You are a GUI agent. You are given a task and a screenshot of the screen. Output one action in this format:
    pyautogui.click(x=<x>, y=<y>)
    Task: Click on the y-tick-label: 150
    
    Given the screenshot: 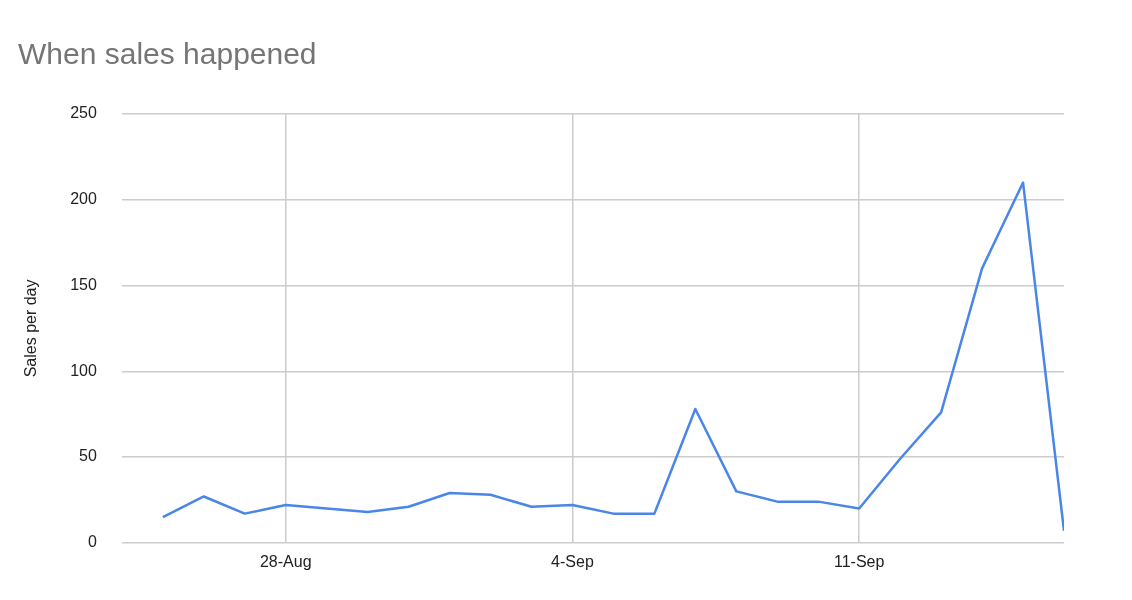 What is the action you would take?
    pyautogui.click(x=83, y=284)
    